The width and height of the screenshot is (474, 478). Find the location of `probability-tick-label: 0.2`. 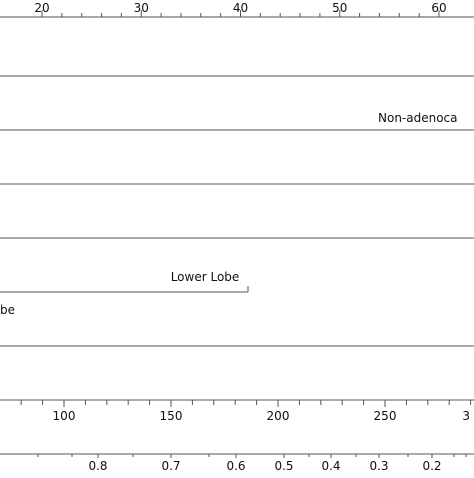

probability-tick-label: 0.2 is located at coordinates (431, 466).